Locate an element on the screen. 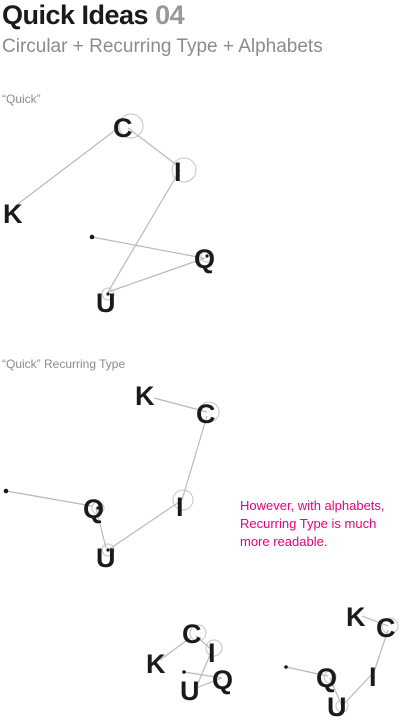  letter-c4: C is located at coordinates (386, 628).